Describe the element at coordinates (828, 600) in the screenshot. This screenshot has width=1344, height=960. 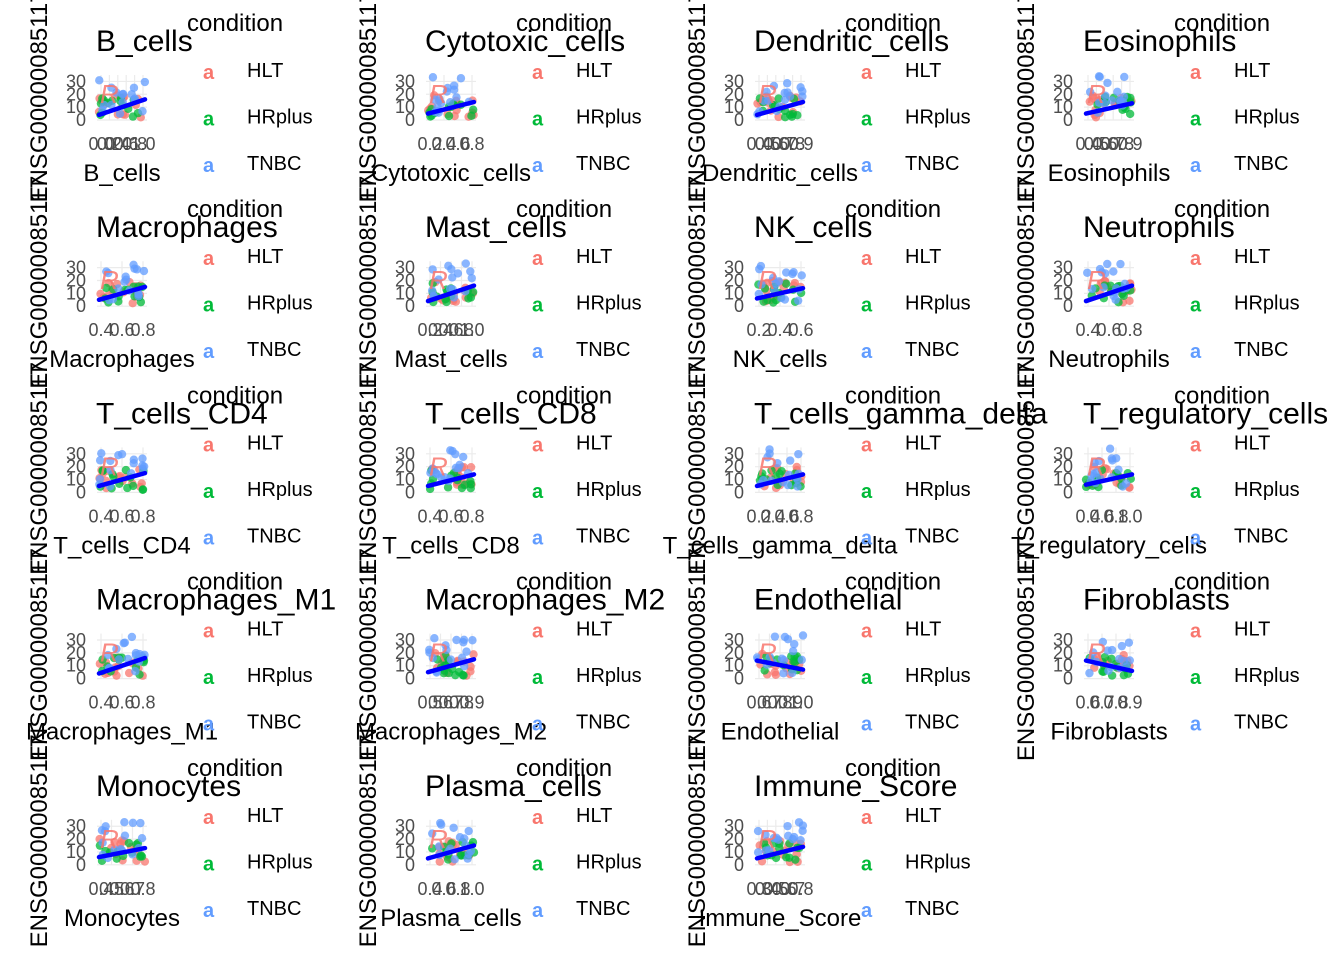
I see `panel-title: Endothelial` at that location.